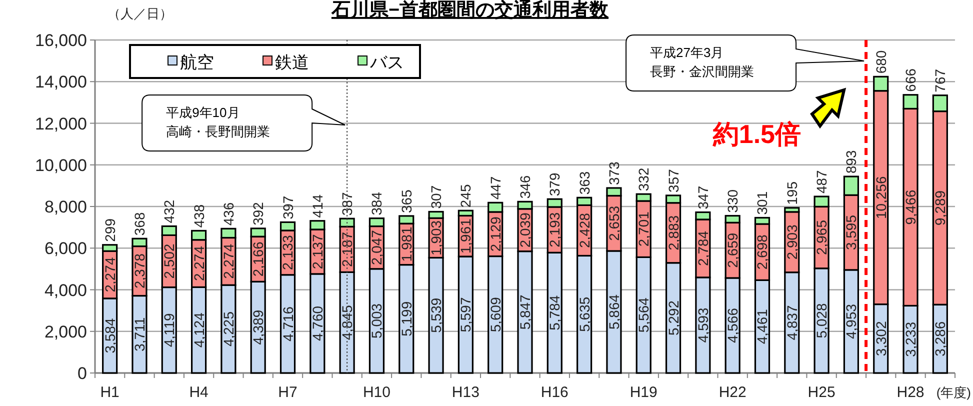 This screenshot has width=973, height=406. I want to click on data-label: 307, so click(436, 197).